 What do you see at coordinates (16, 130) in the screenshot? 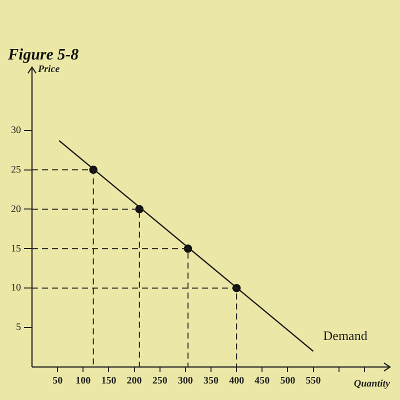
I see `y-tick-label: 30` at bounding box center [16, 130].